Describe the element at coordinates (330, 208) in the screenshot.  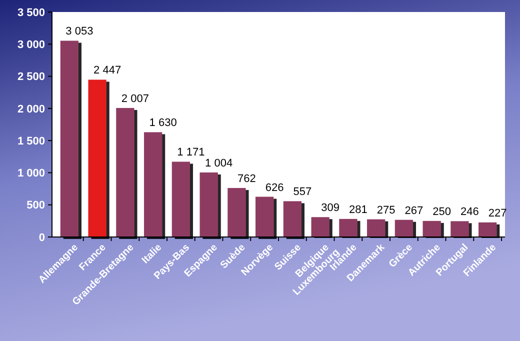
I see `data-label: 309` at that location.